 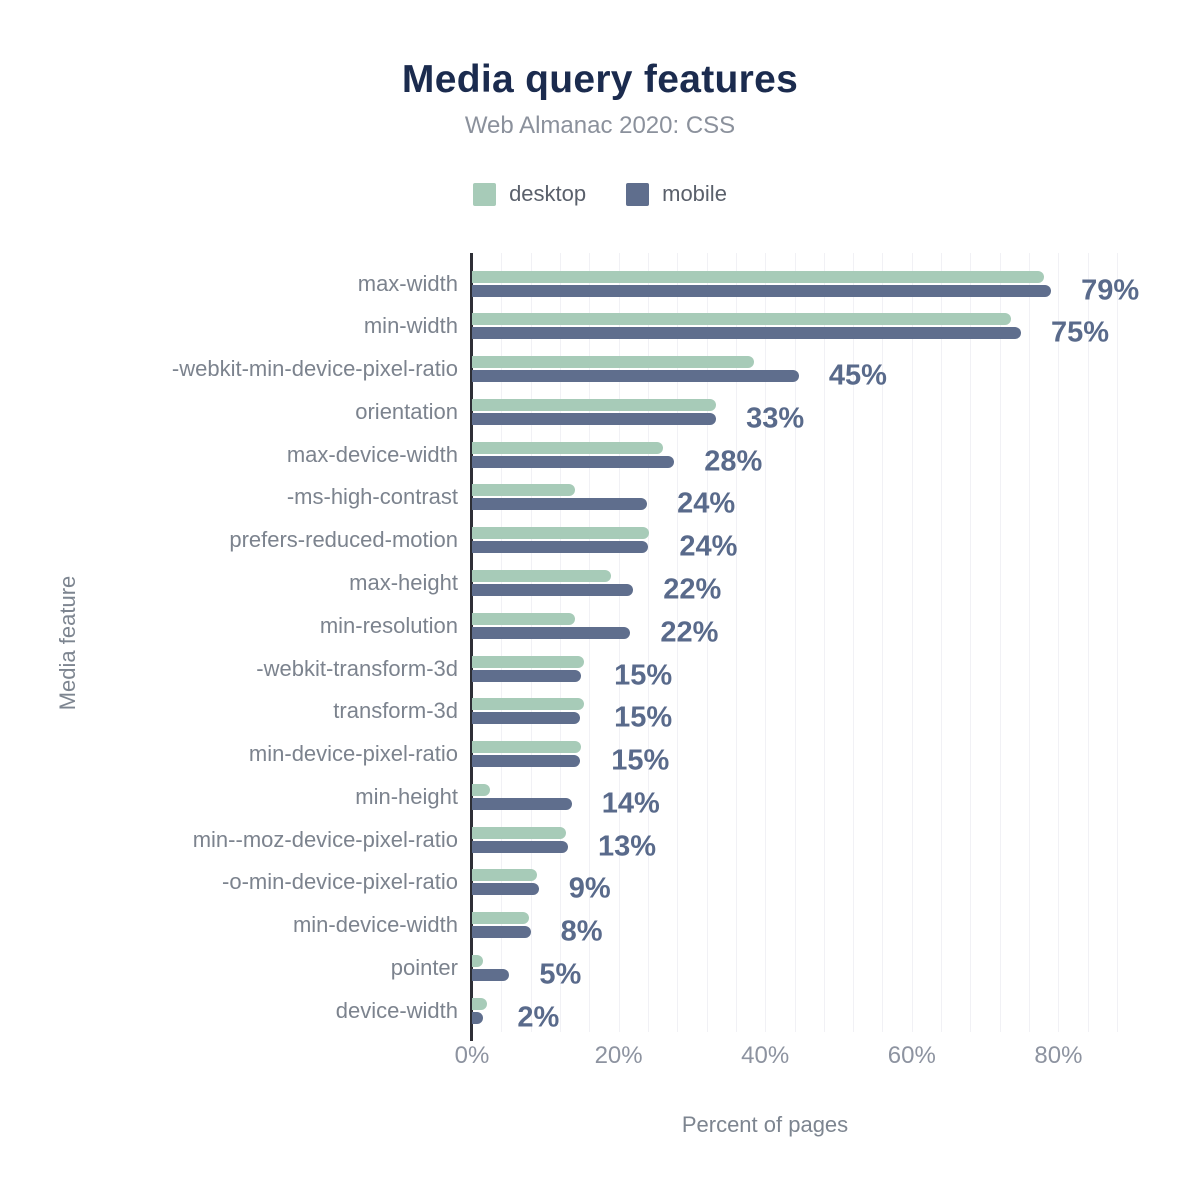 I want to click on x-tick-label: 20%, so click(x=618, y=1055).